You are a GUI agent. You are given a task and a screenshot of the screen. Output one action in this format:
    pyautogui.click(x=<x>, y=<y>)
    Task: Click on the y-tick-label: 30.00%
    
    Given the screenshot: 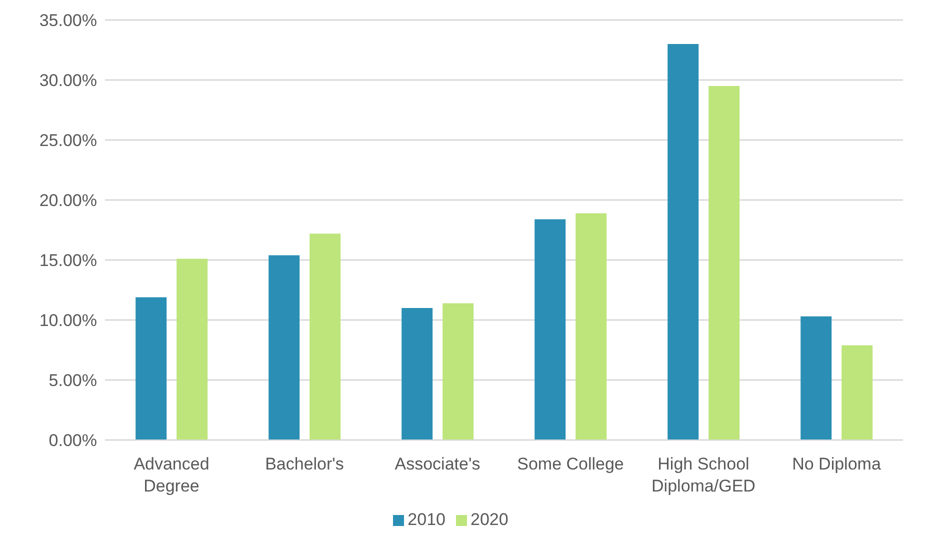 What is the action you would take?
    pyautogui.click(x=68, y=80)
    